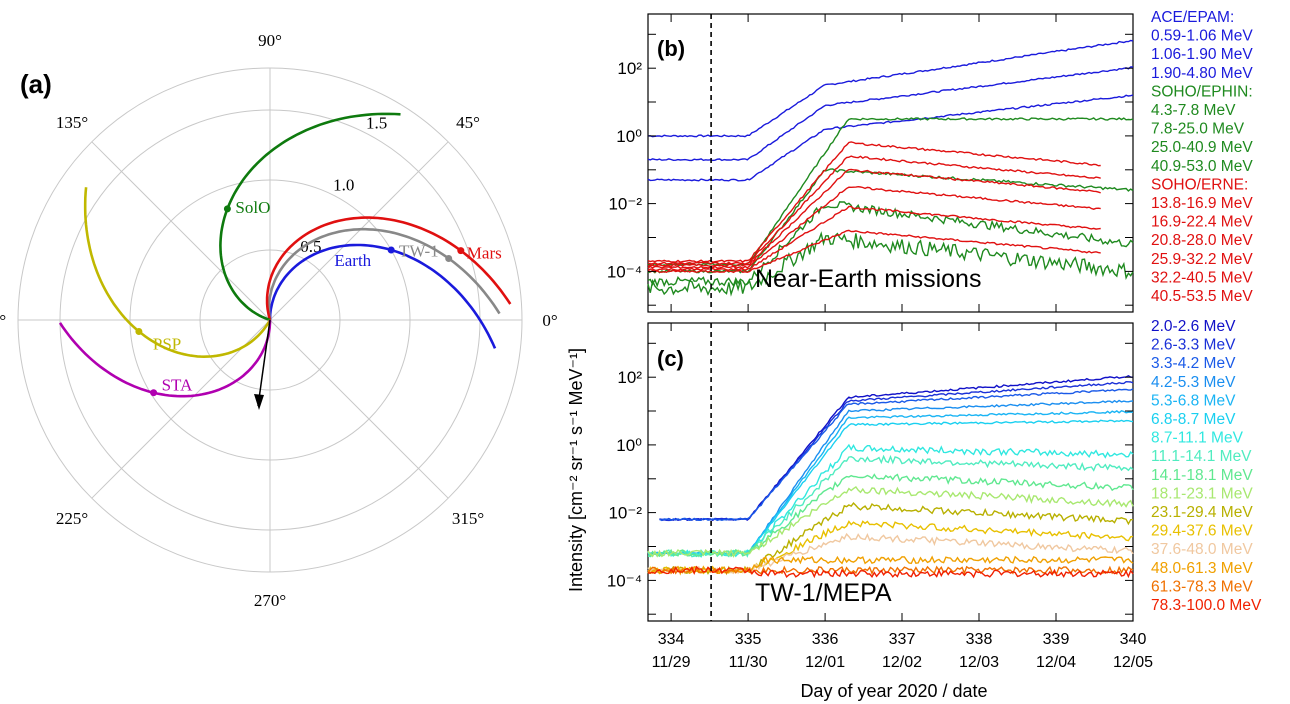 The width and height of the screenshot is (1290, 704). What do you see at coordinates (484, 253) in the screenshot?
I see `mars-label: Mars` at bounding box center [484, 253].